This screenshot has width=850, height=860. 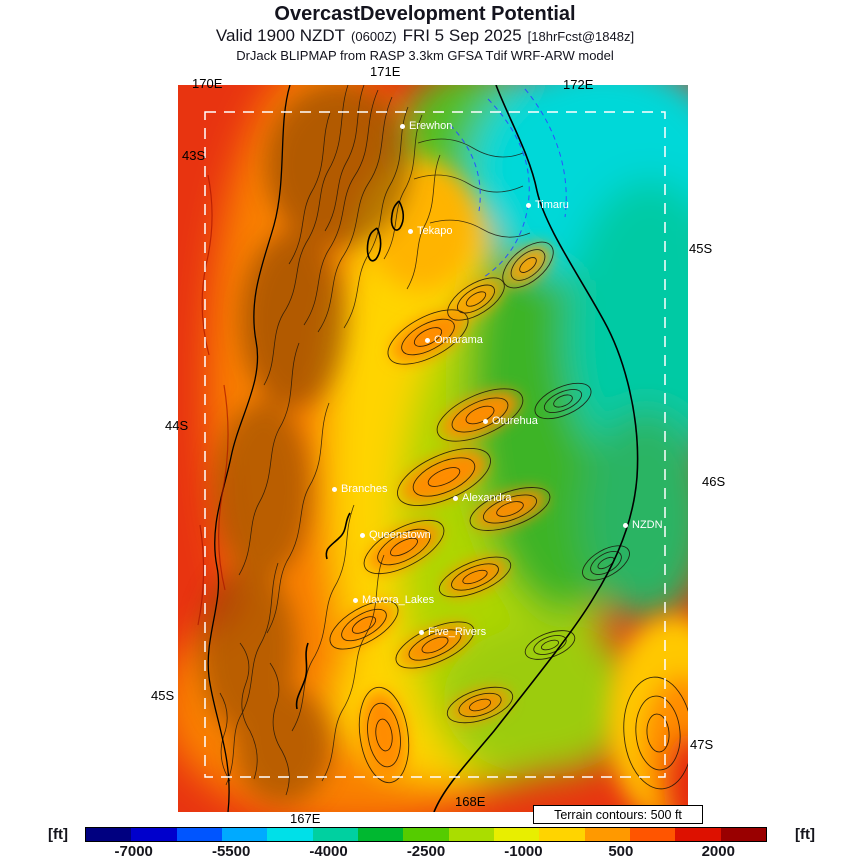 I want to click on city-label: Queenstown, so click(x=400, y=535).